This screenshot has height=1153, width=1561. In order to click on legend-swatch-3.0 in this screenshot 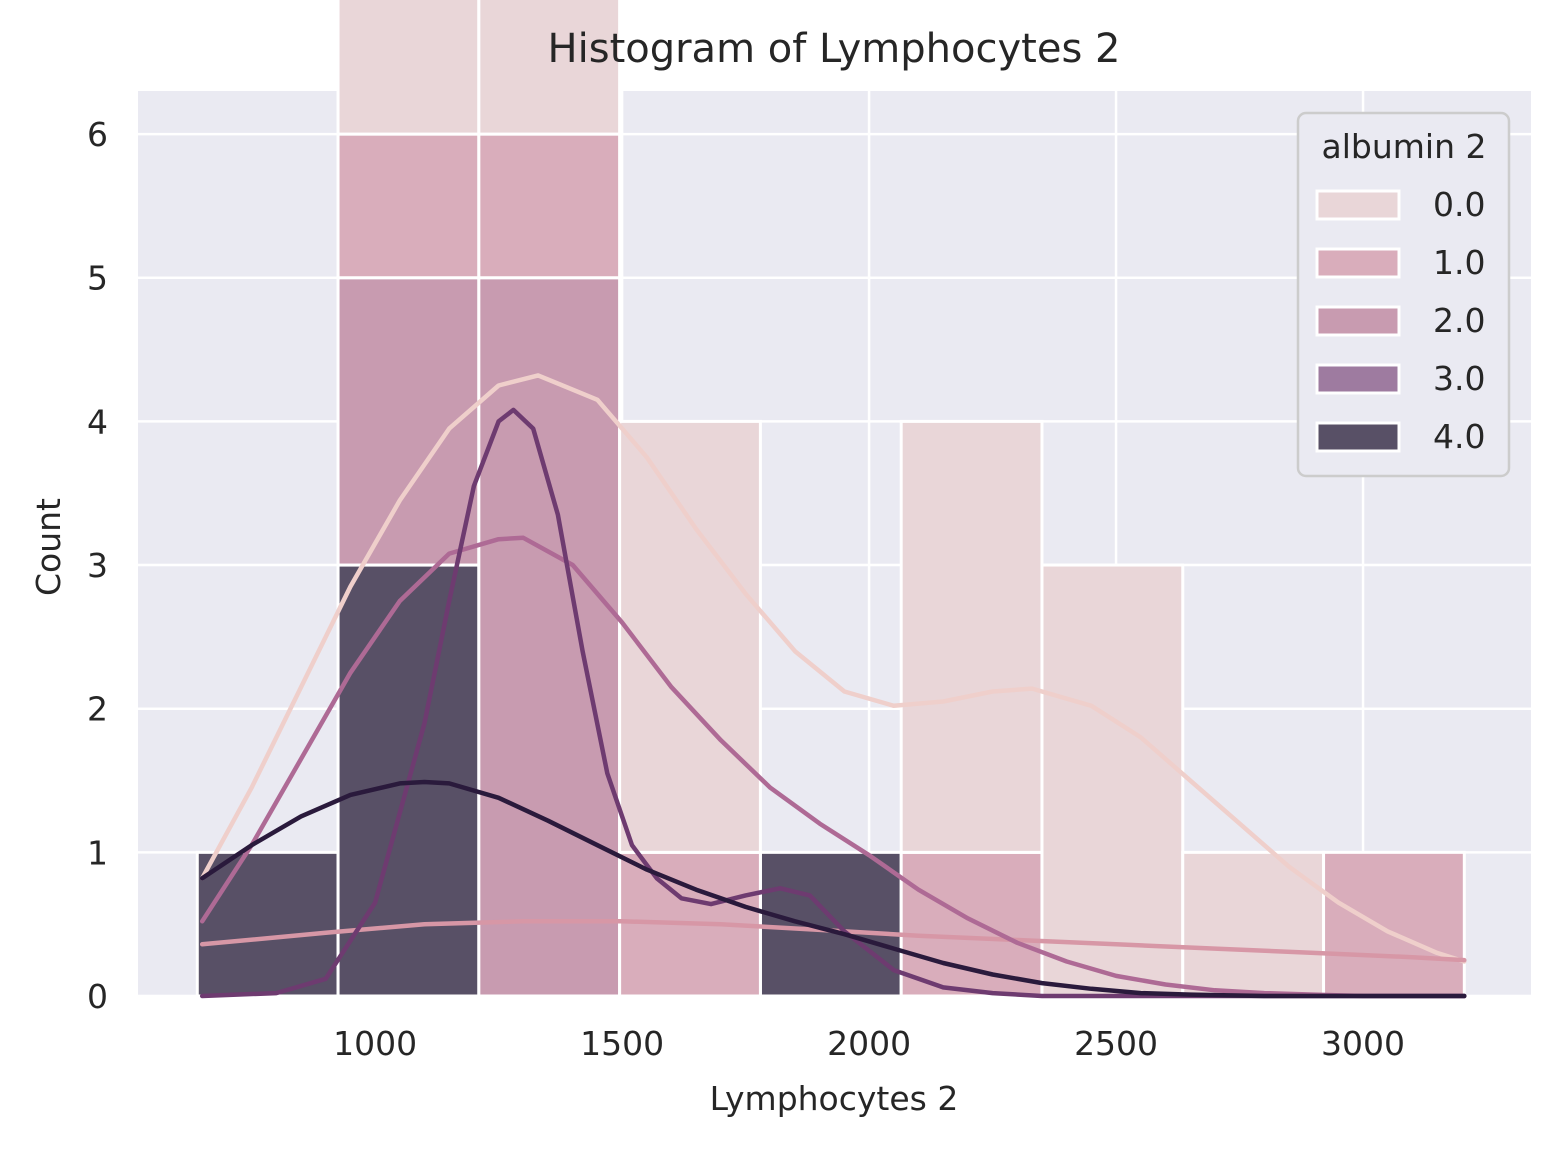, I will do `click(1358, 379)`.